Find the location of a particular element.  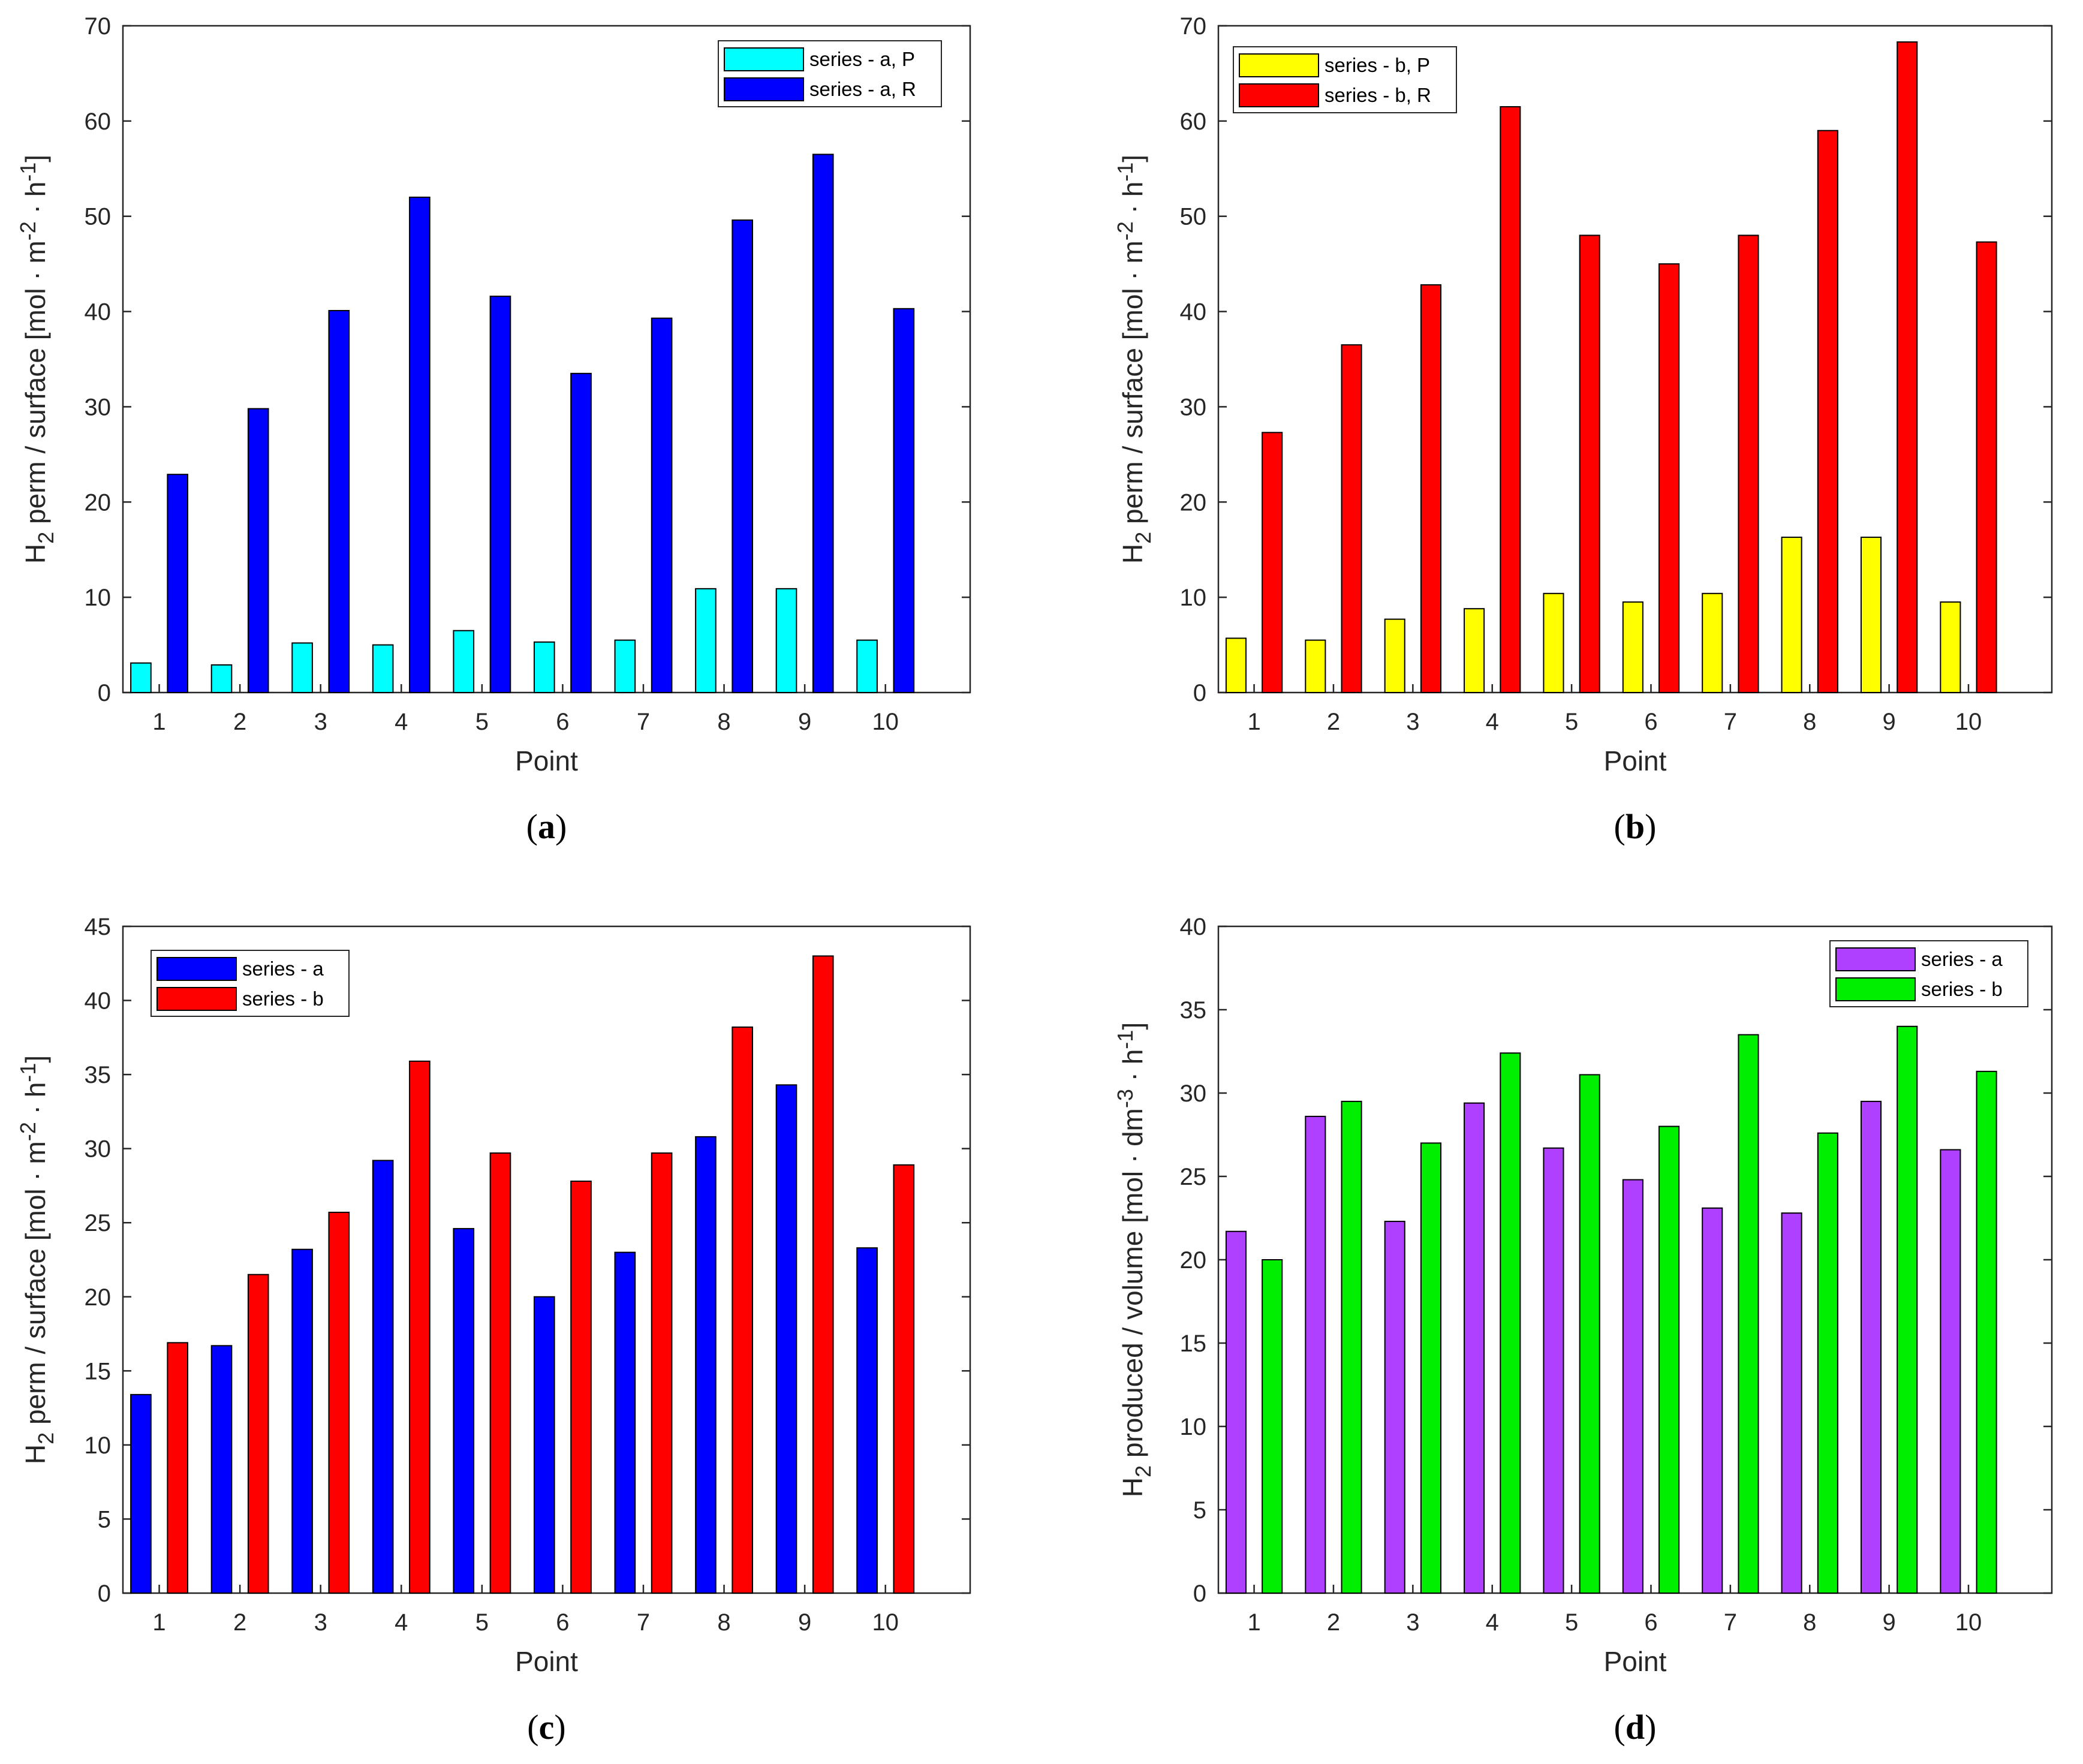

y-axis-label-part: H is located at coordinates (1132, 554).